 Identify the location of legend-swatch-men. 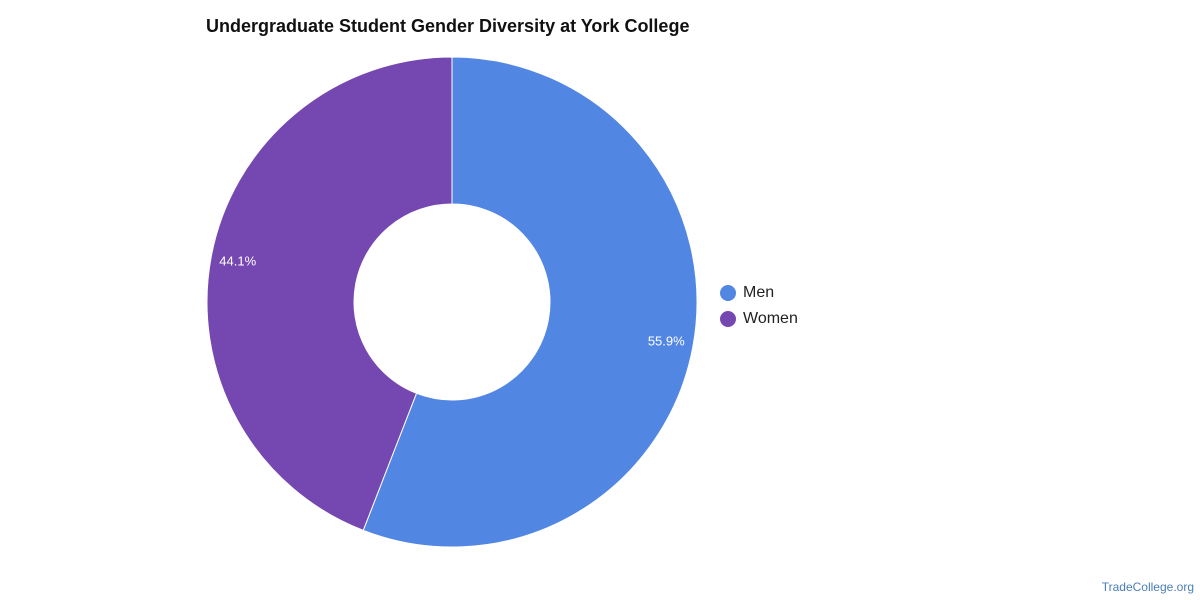
(728, 293).